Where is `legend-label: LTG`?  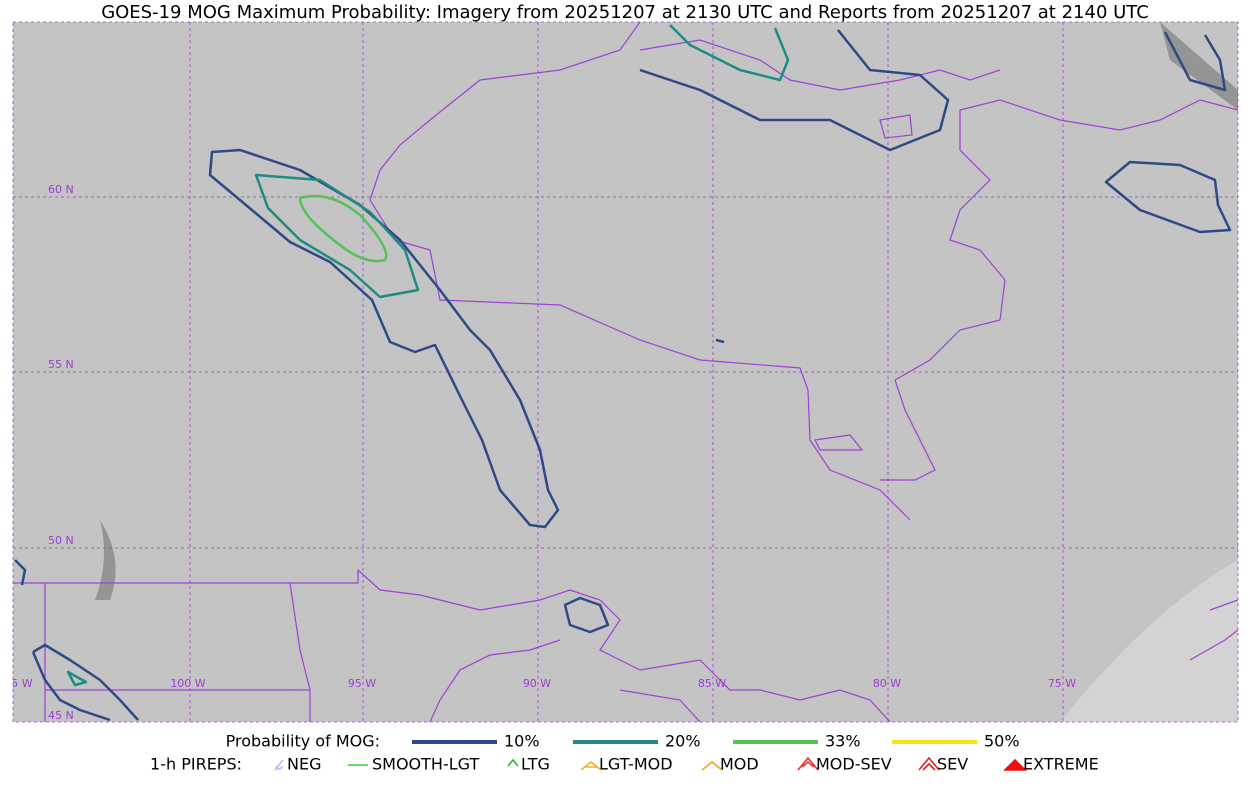 legend-label: LTG is located at coordinates (535, 764).